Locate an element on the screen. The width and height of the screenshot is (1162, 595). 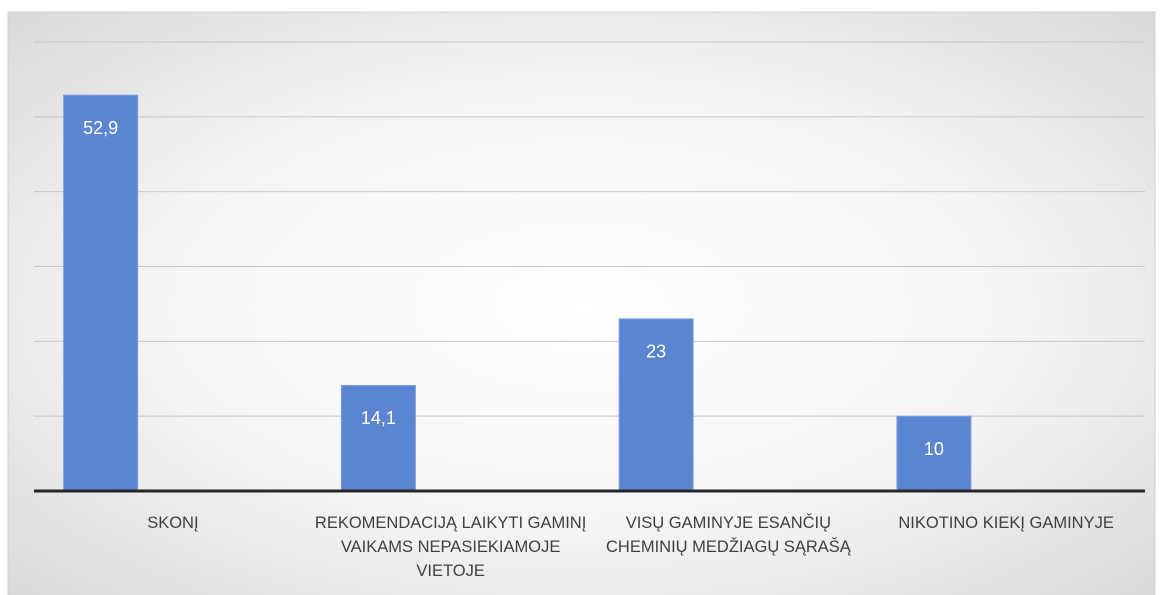
data-label: 52,9 is located at coordinates (100, 128).